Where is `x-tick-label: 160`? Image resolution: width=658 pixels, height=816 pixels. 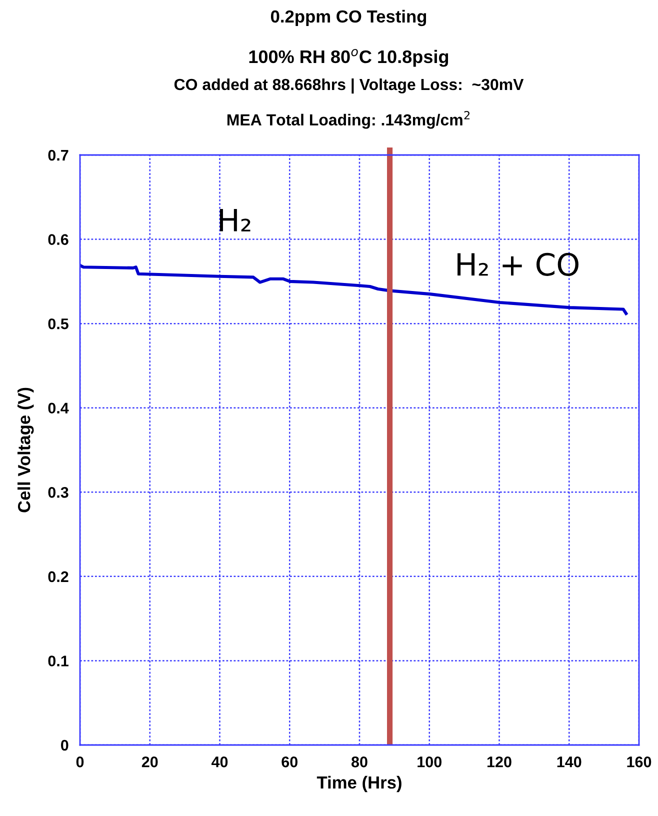
x-tick-label: 160 is located at coordinates (639, 762).